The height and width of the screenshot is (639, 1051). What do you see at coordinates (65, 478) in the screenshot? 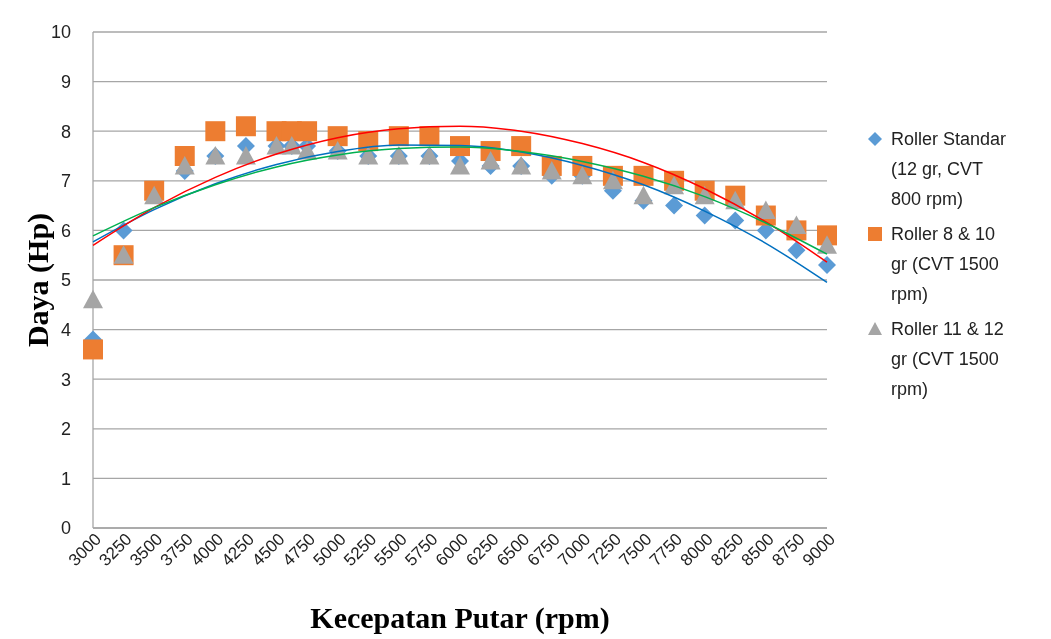
I see `y-tick-label: 1` at bounding box center [65, 478].